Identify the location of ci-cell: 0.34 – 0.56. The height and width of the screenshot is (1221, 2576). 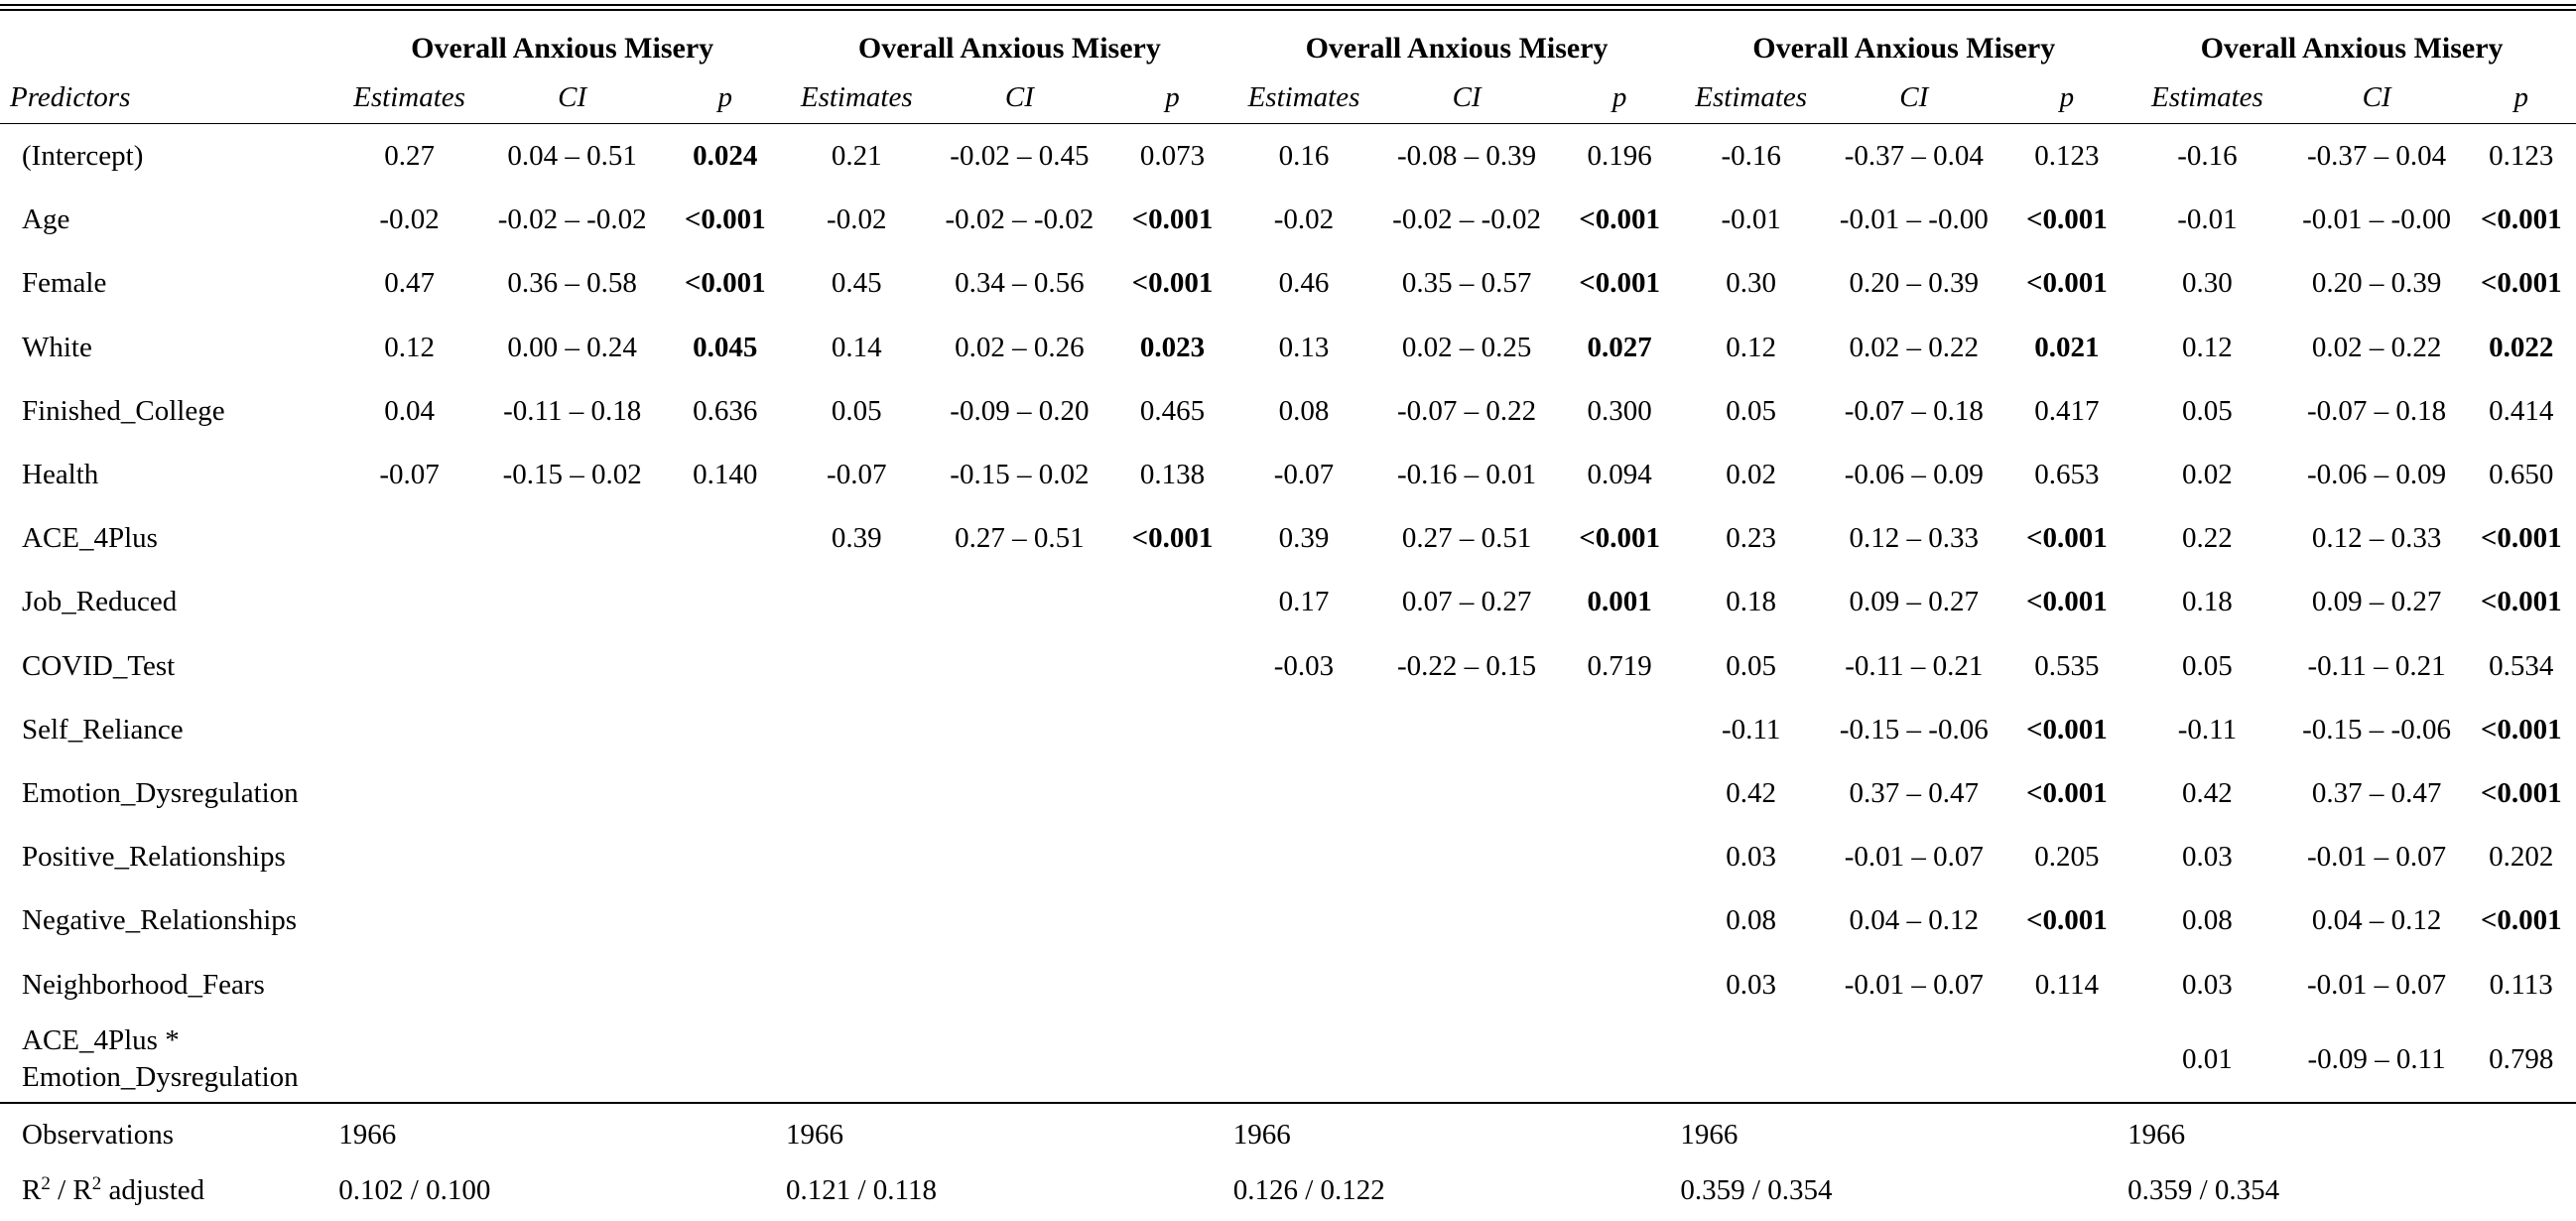
(1020, 283).